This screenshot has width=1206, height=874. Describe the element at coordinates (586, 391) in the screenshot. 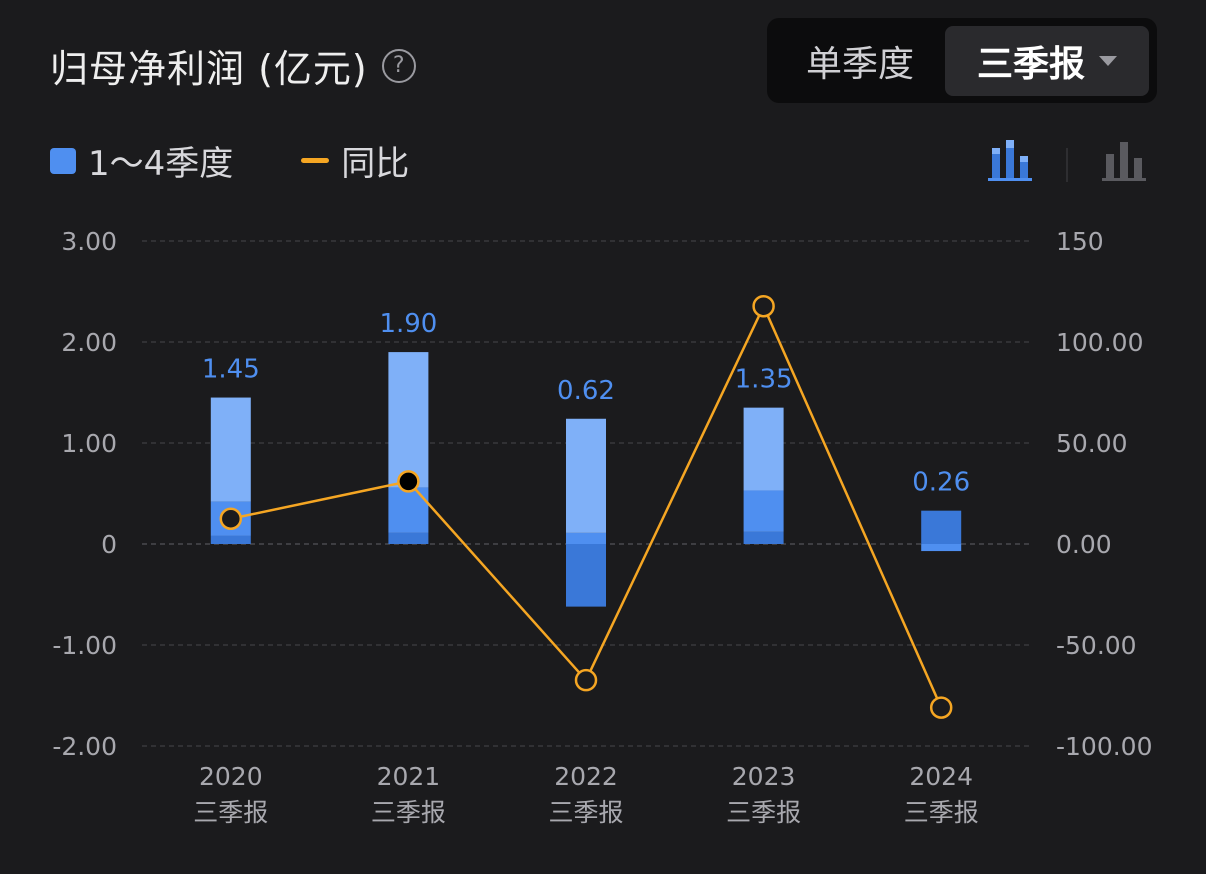

I see `bar-value-label: 0.62` at that location.